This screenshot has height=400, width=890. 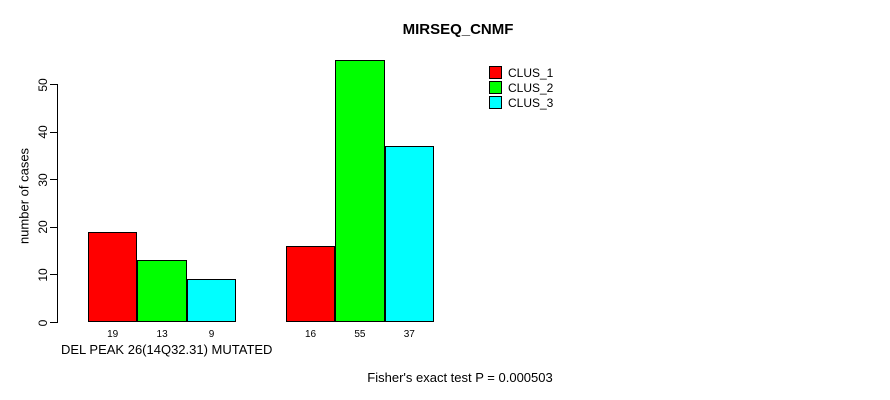 I want to click on y-axis-line, so click(x=57, y=203).